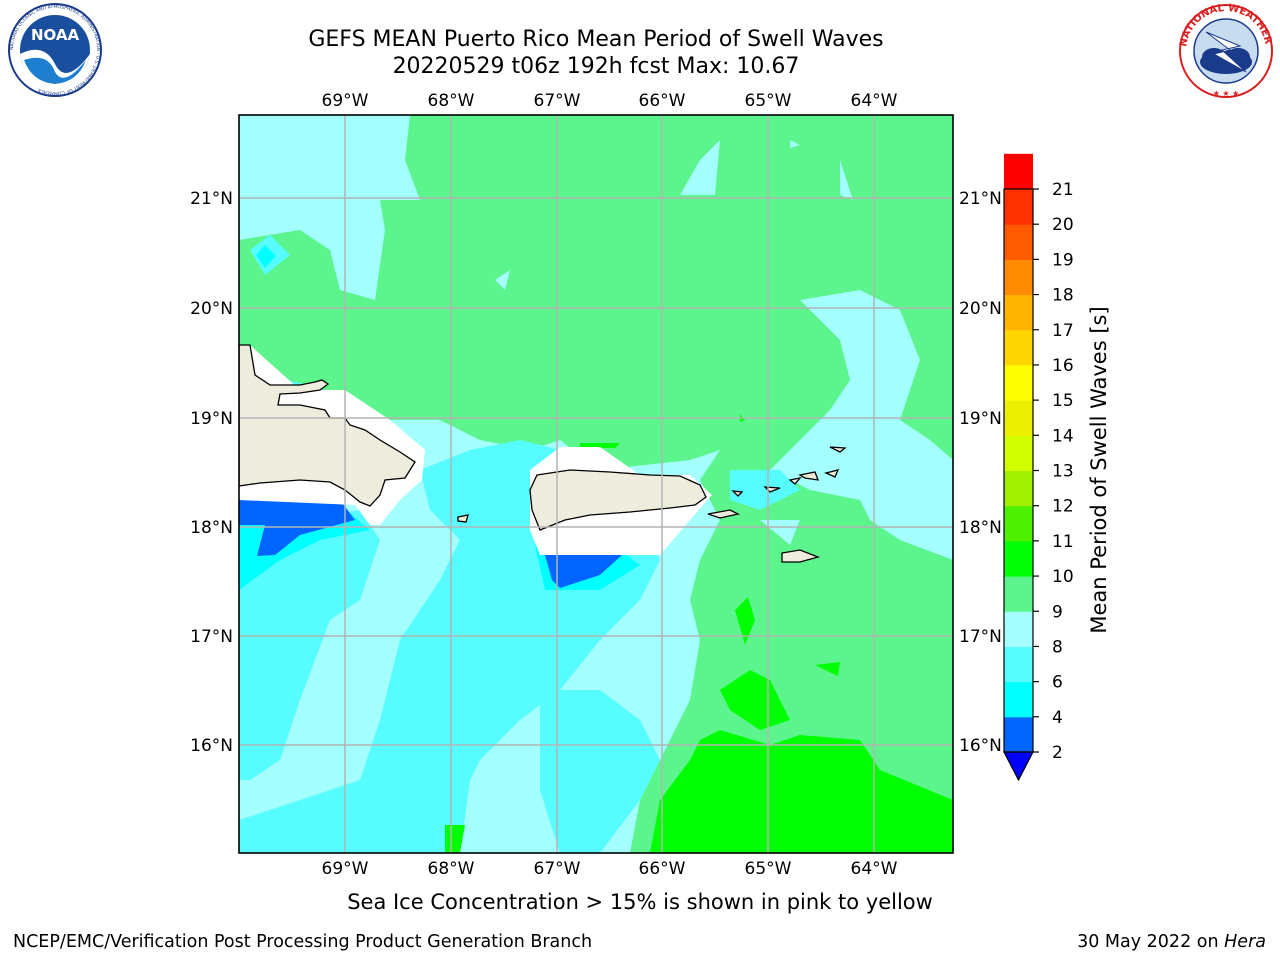  I want to click on lon-label-bottom: 67°W, so click(557, 869).